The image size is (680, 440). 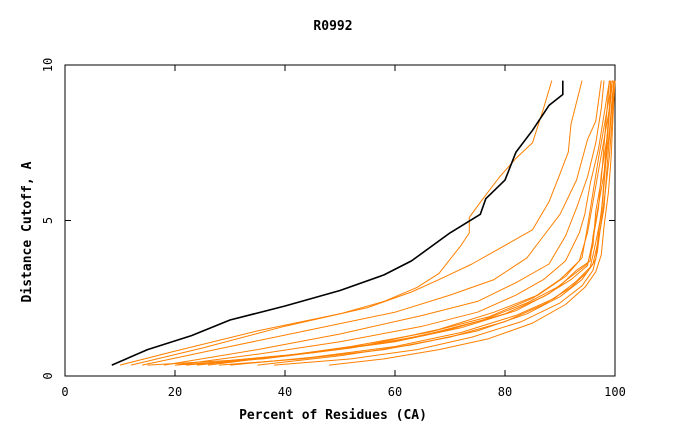 I want to click on y-axis-label: Distance Cutoff, A, so click(x=27, y=231).